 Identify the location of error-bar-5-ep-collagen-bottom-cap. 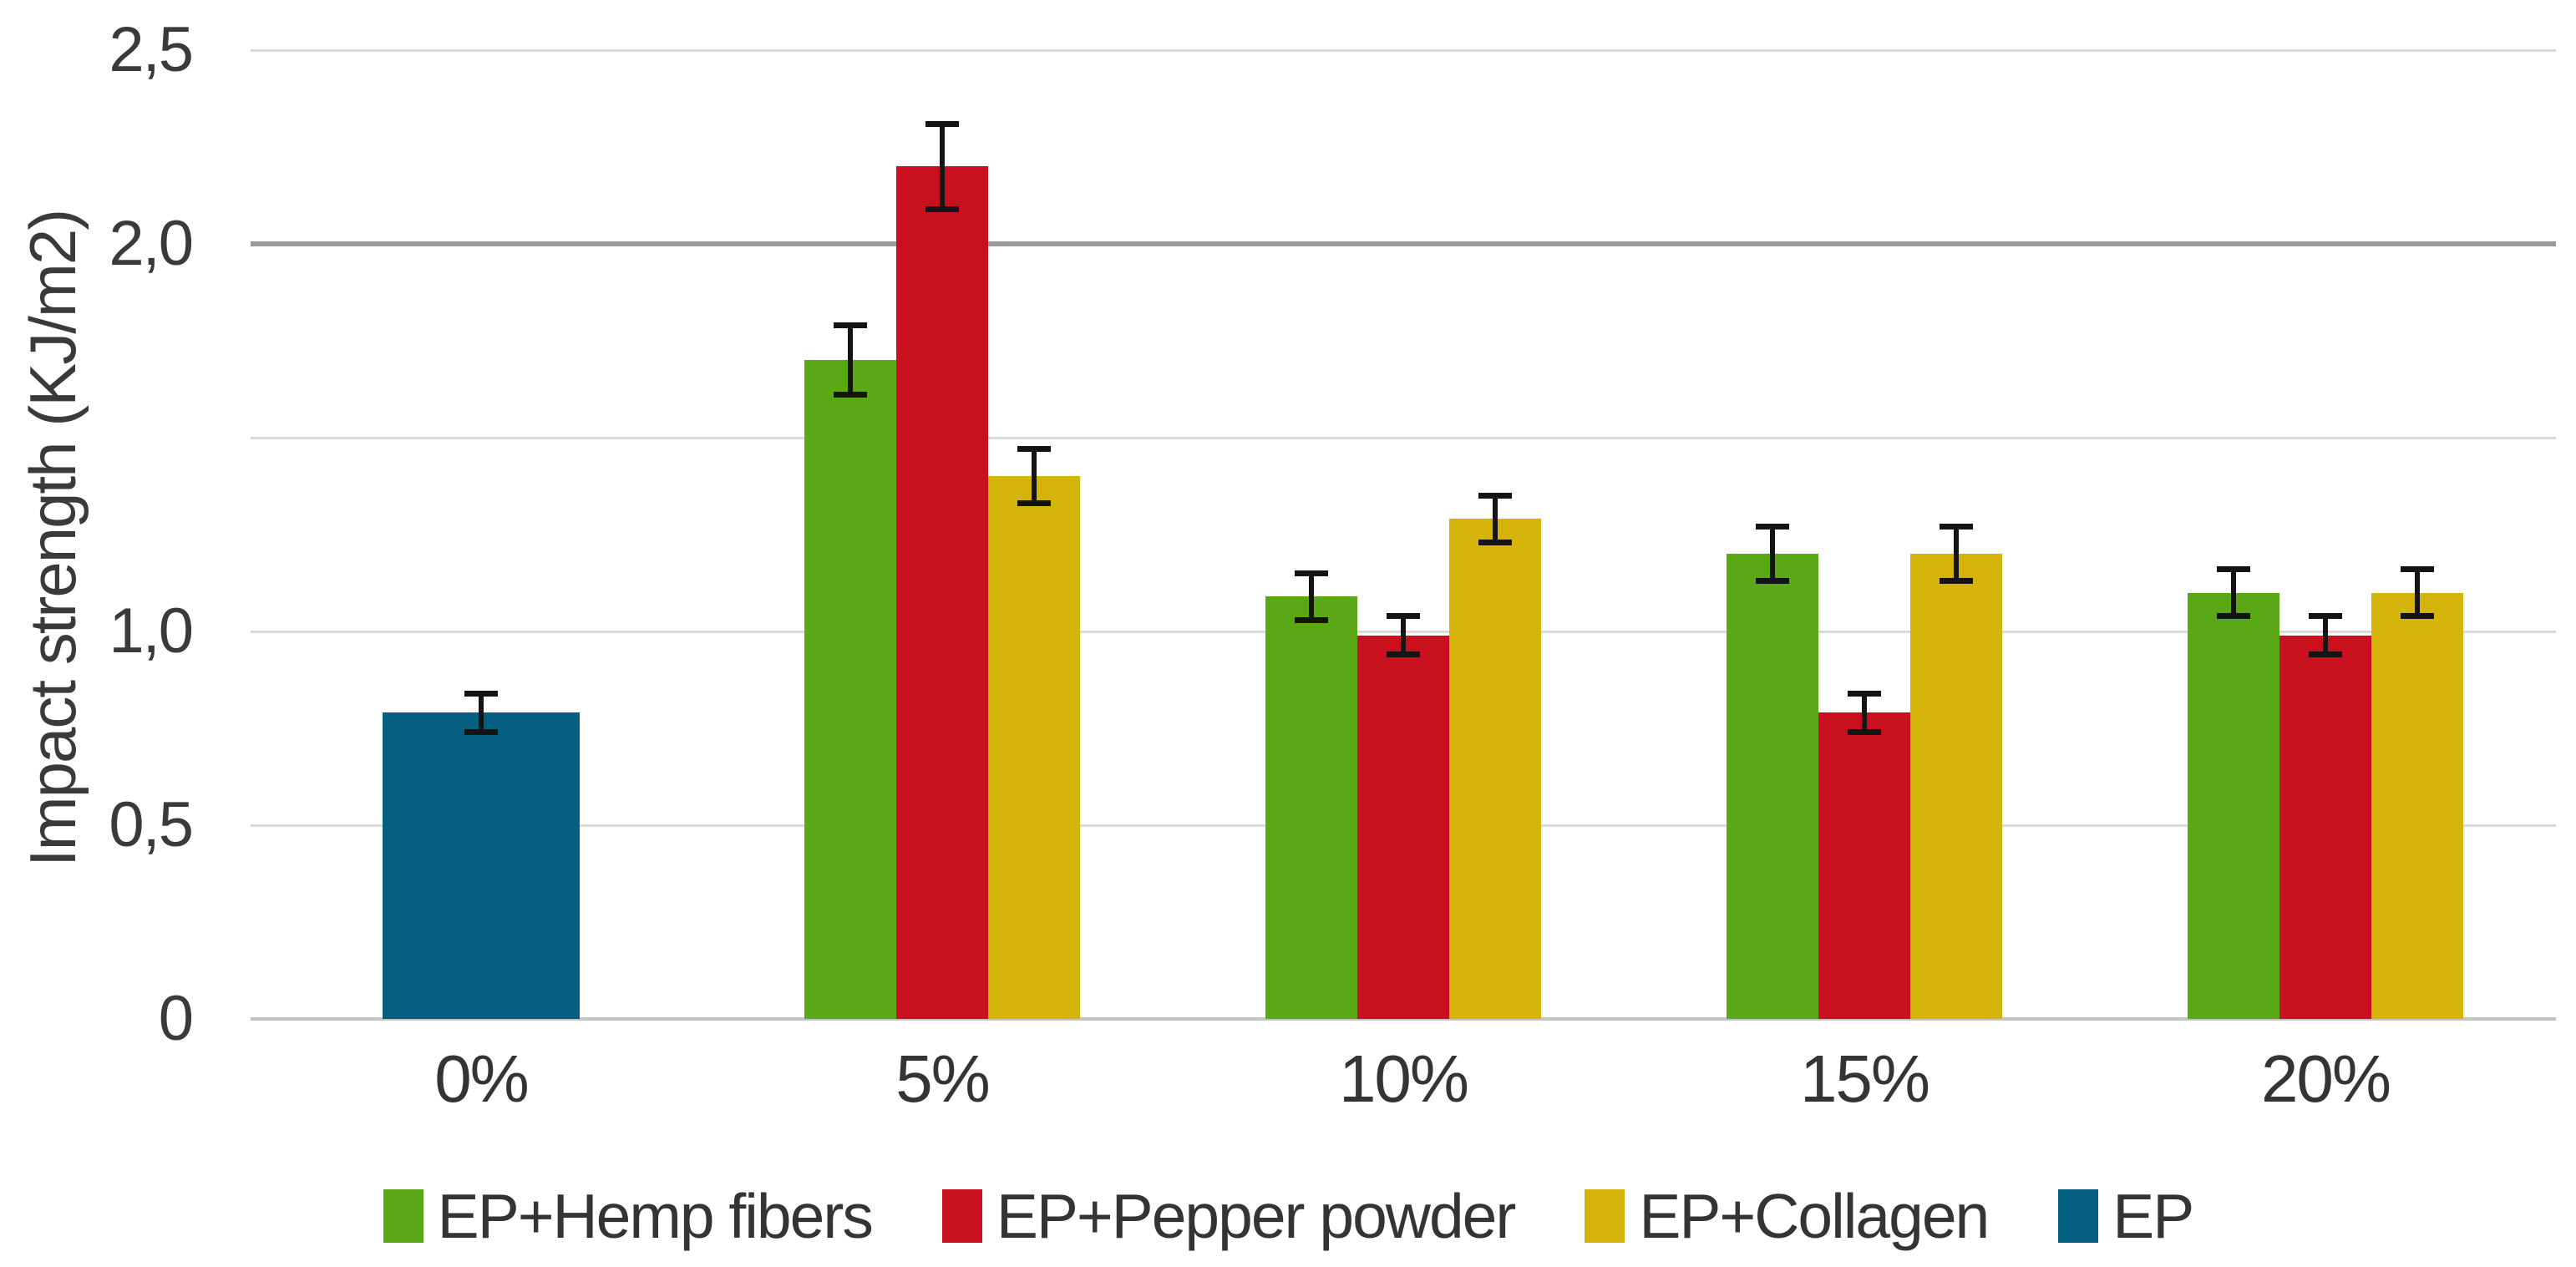
(1034, 504).